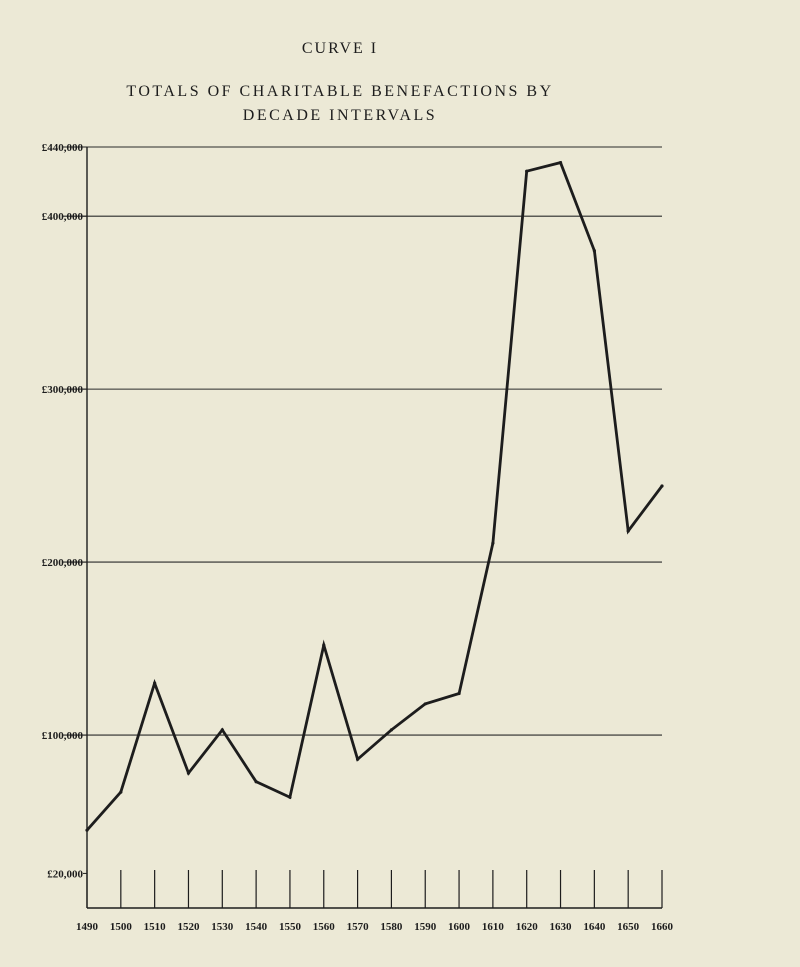 The image size is (800, 967). I want to click on chart-title-line-2: DECADE INTERVALS, so click(340, 115).